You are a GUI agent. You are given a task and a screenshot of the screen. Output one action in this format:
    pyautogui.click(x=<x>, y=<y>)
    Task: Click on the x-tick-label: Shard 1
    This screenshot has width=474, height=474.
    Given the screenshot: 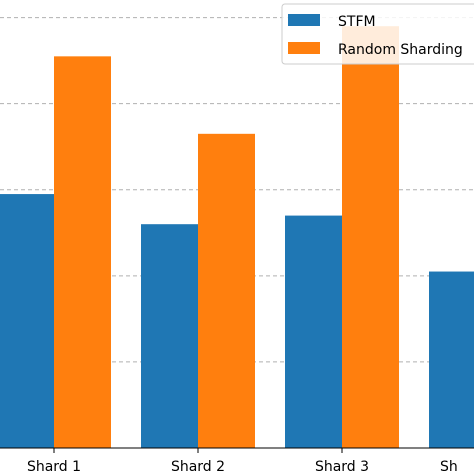 What is the action you would take?
    pyautogui.click(x=54, y=466)
    